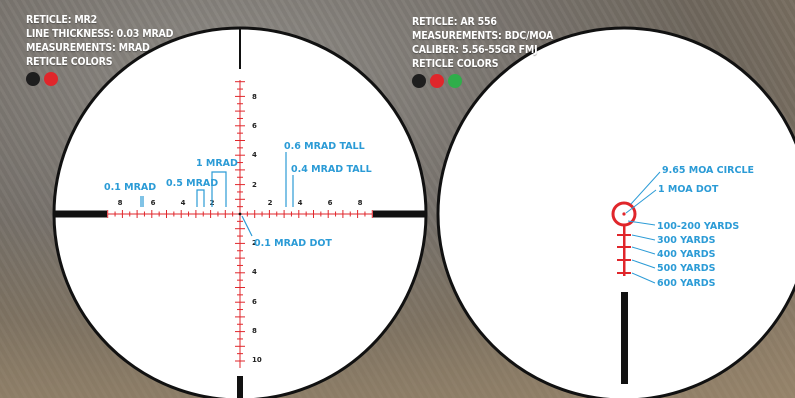 This screenshot has height=398, width=795. I want to click on left-color-swatches, so click(99, 79).